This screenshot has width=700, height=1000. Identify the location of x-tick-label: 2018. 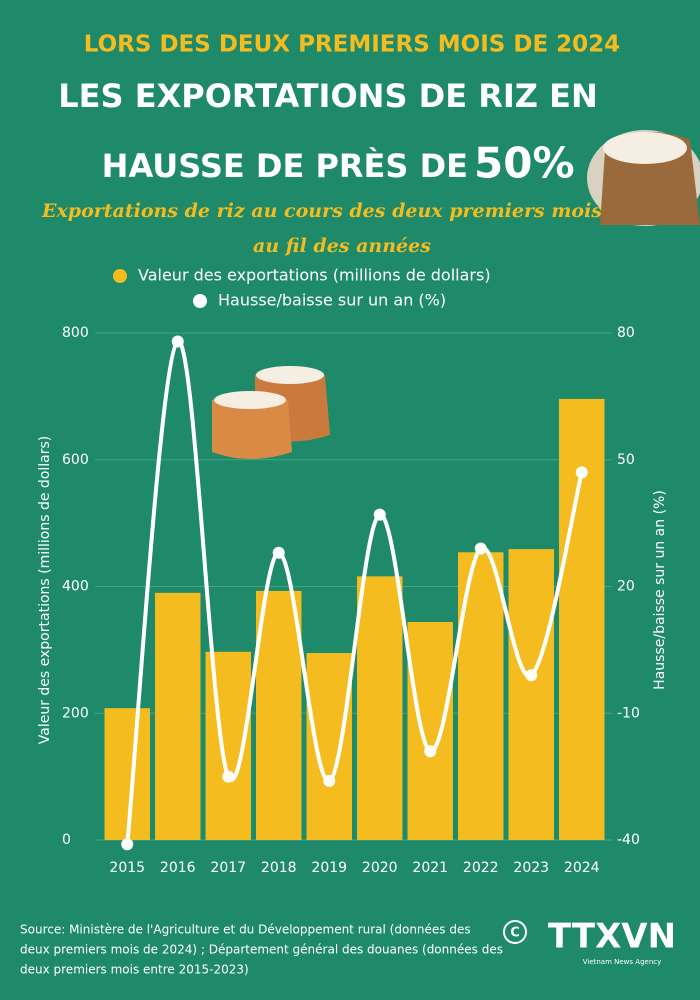
(279, 868).